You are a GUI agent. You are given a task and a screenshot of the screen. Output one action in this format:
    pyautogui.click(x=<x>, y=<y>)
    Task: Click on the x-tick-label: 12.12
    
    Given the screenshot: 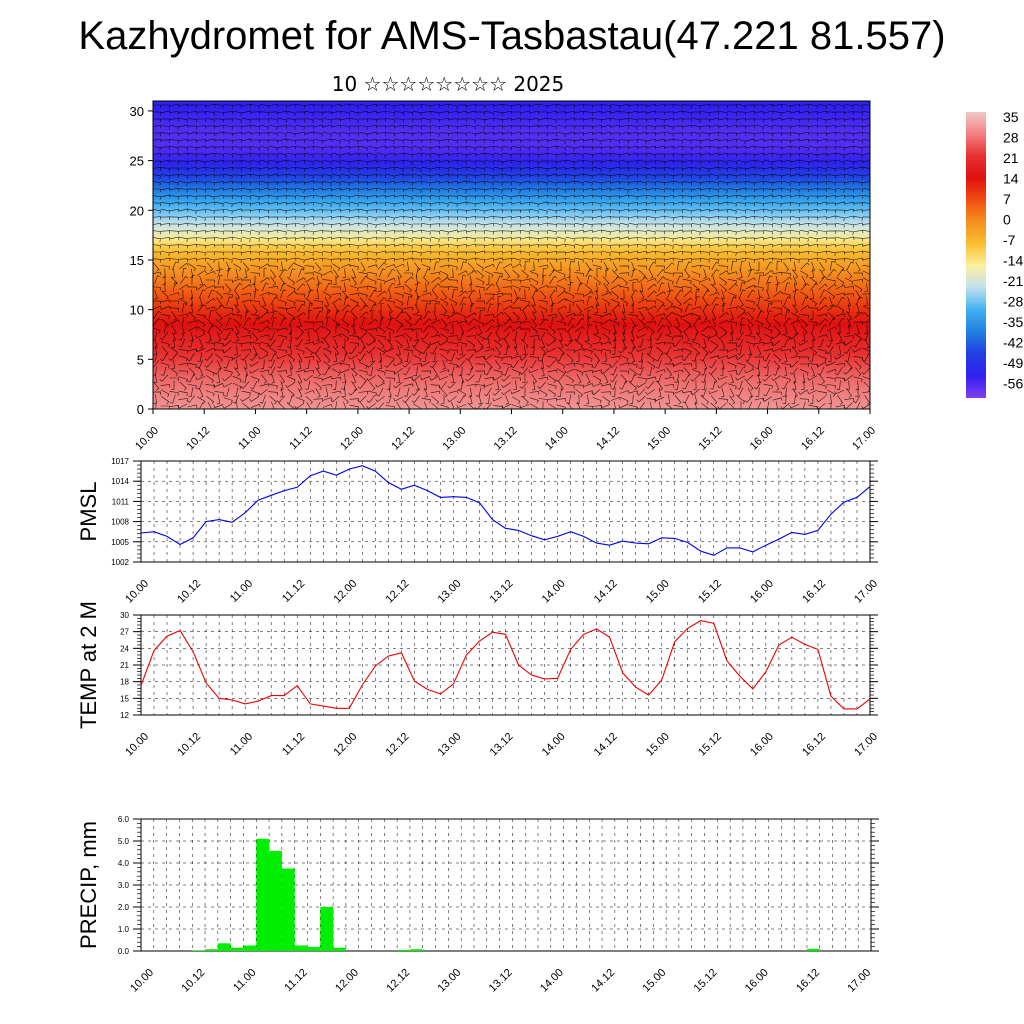 What is the action you would take?
    pyautogui.click(x=403, y=439)
    